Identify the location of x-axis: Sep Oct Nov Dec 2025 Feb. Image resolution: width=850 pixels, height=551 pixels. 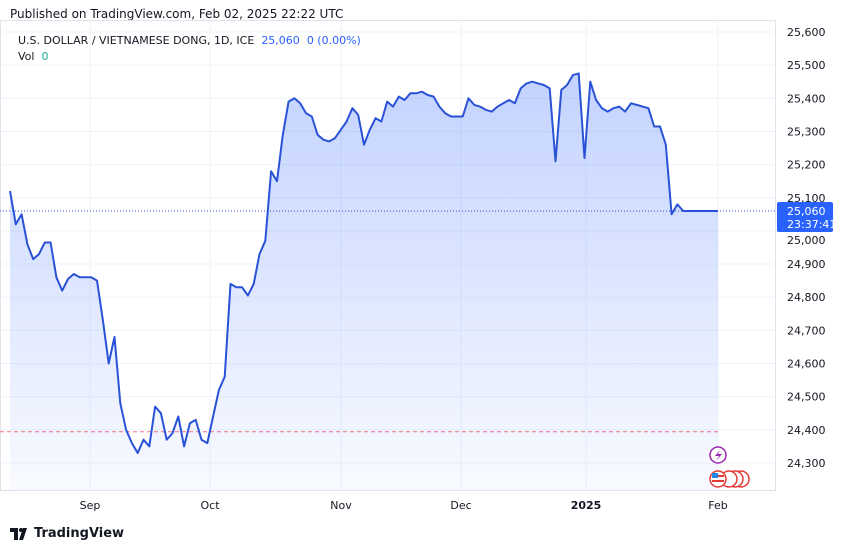
(404, 505).